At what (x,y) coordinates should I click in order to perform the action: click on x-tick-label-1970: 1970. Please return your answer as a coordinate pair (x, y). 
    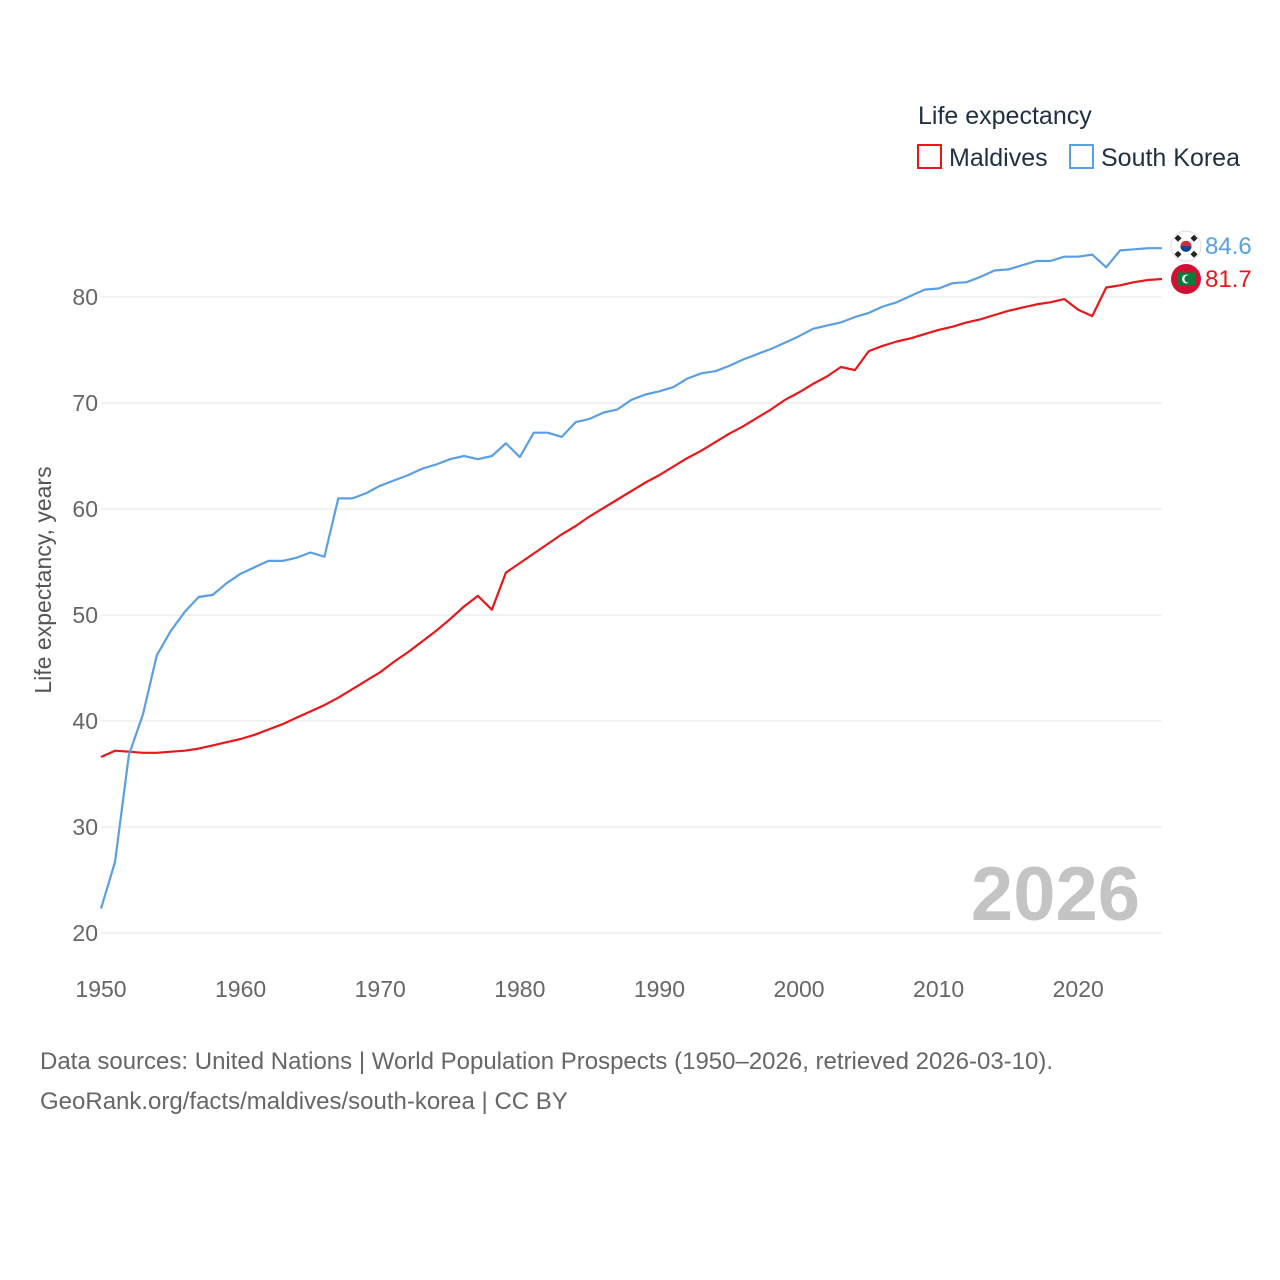
    Looking at the image, I should click on (380, 989).